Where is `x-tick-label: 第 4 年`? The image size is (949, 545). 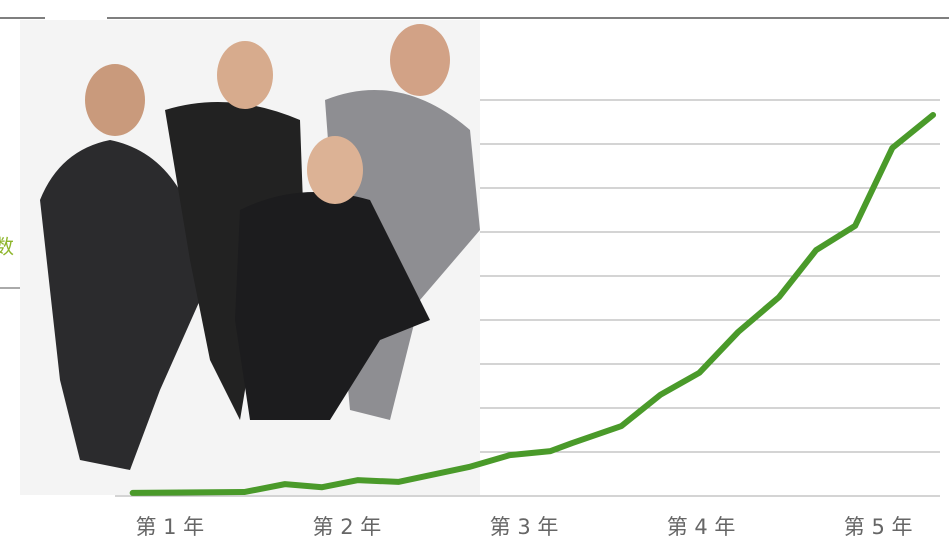
x-tick-label: 第 4 年 is located at coordinates (701, 527).